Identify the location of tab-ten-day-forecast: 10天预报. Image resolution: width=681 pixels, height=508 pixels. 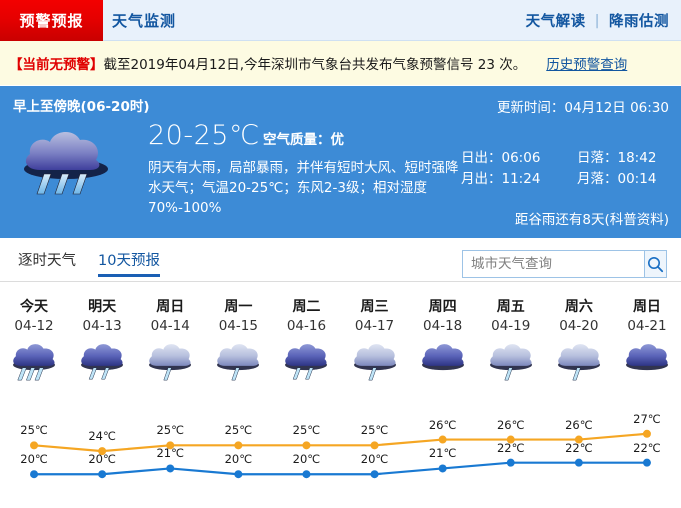
(129, 263).